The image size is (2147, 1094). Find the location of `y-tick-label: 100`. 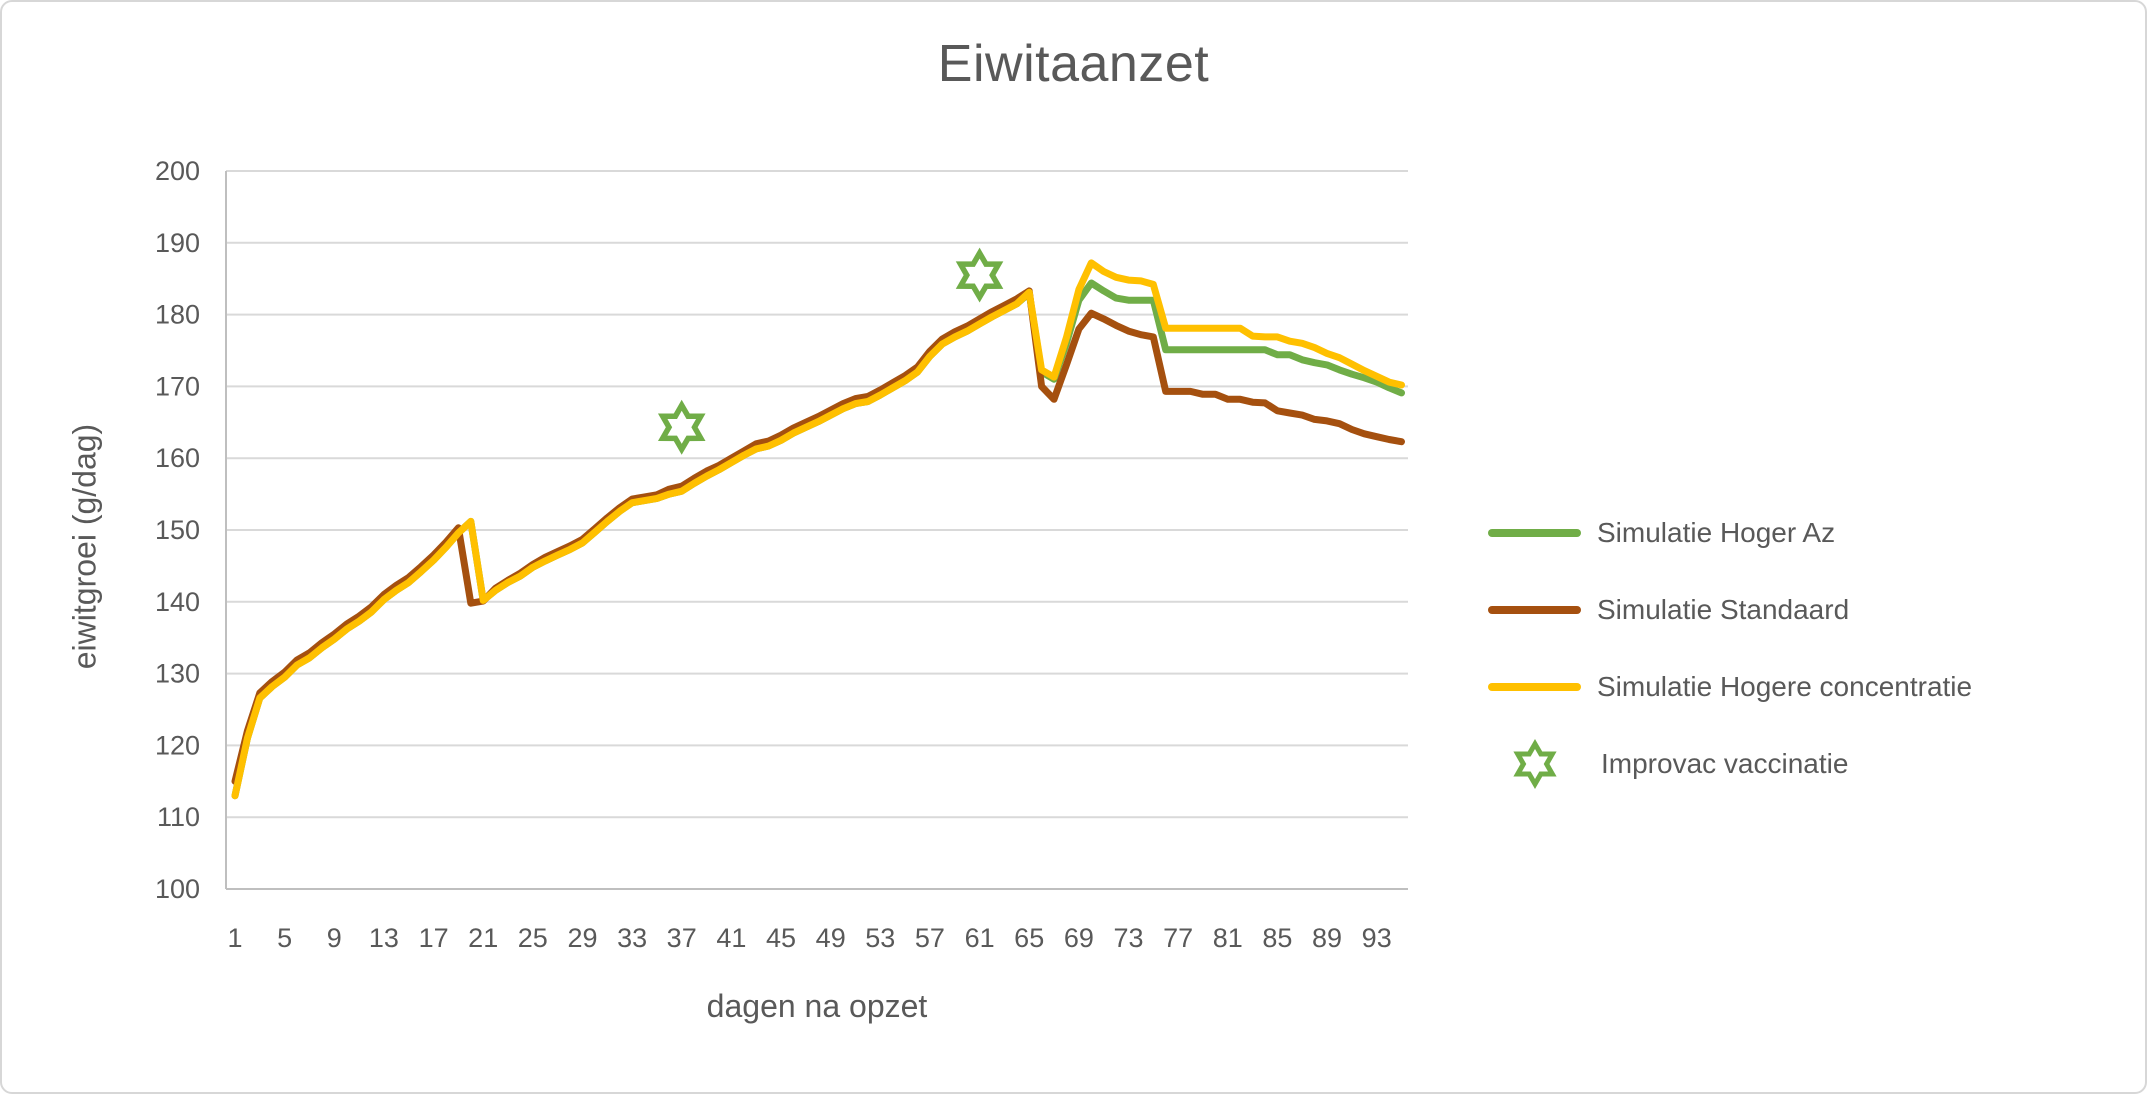

y-tick-label: 100 is located at coordinates (177, 889).